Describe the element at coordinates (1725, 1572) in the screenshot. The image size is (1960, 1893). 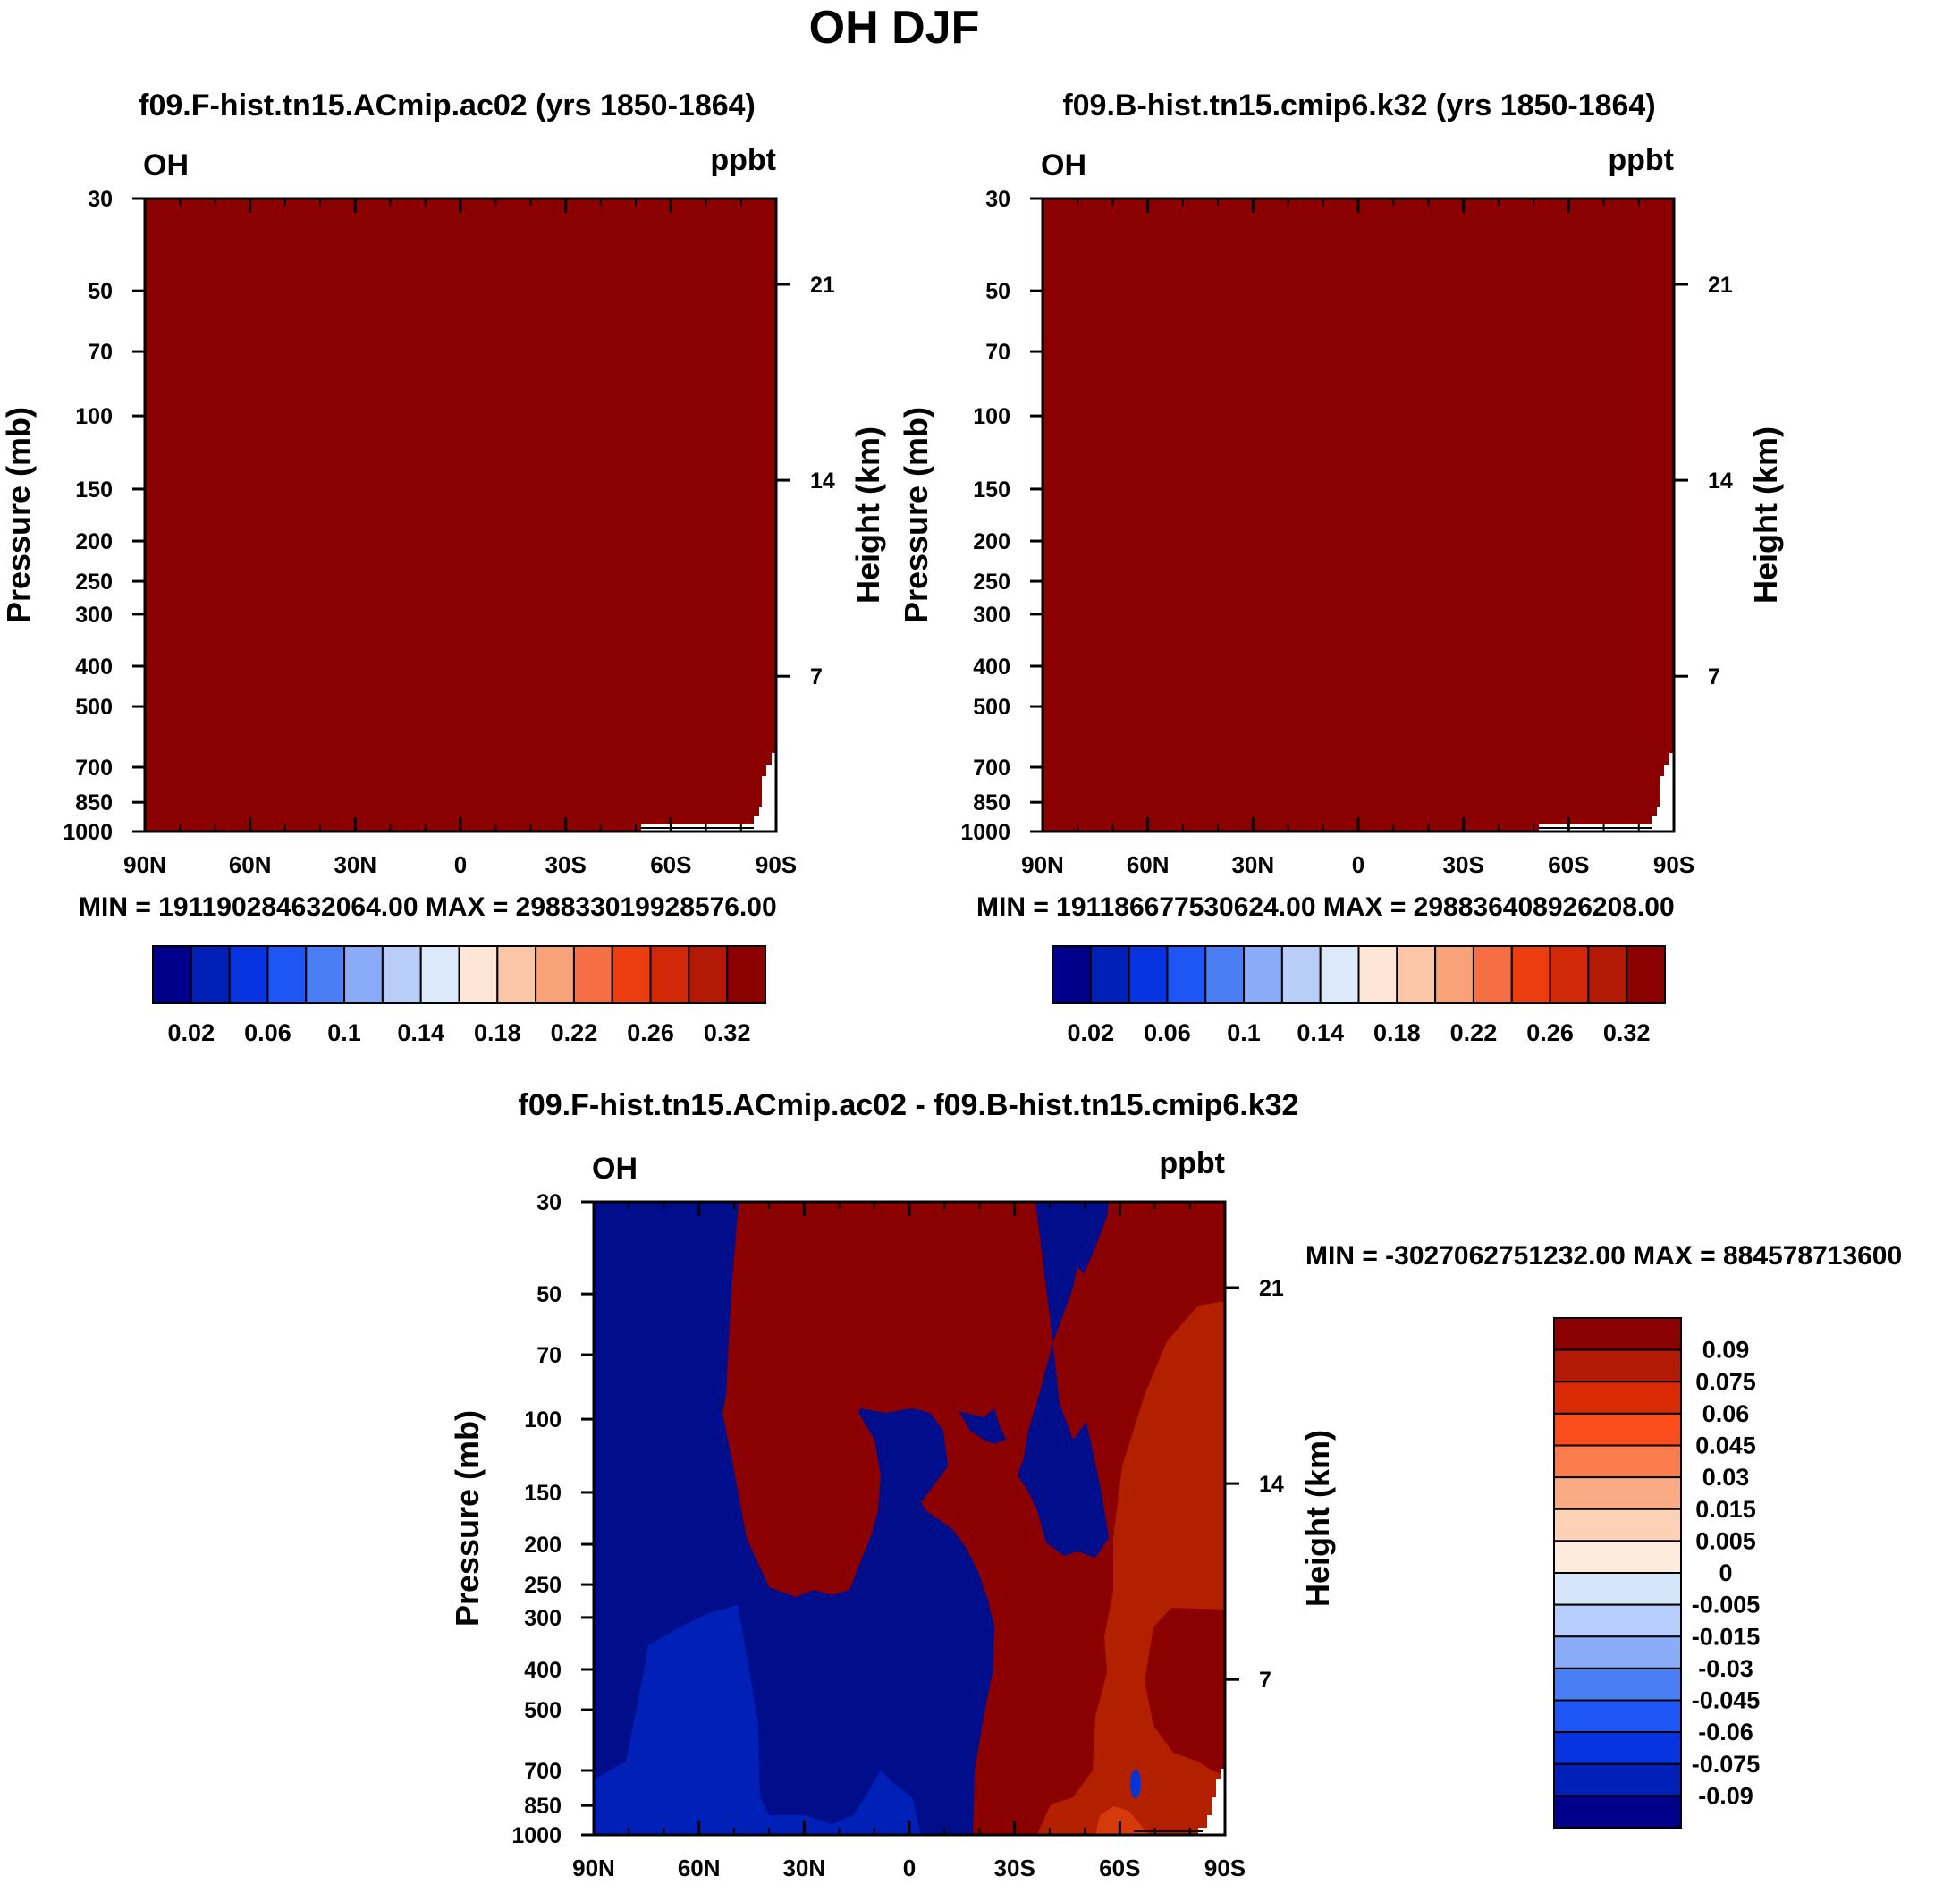
I see `colorbar-label: 0` at that location.